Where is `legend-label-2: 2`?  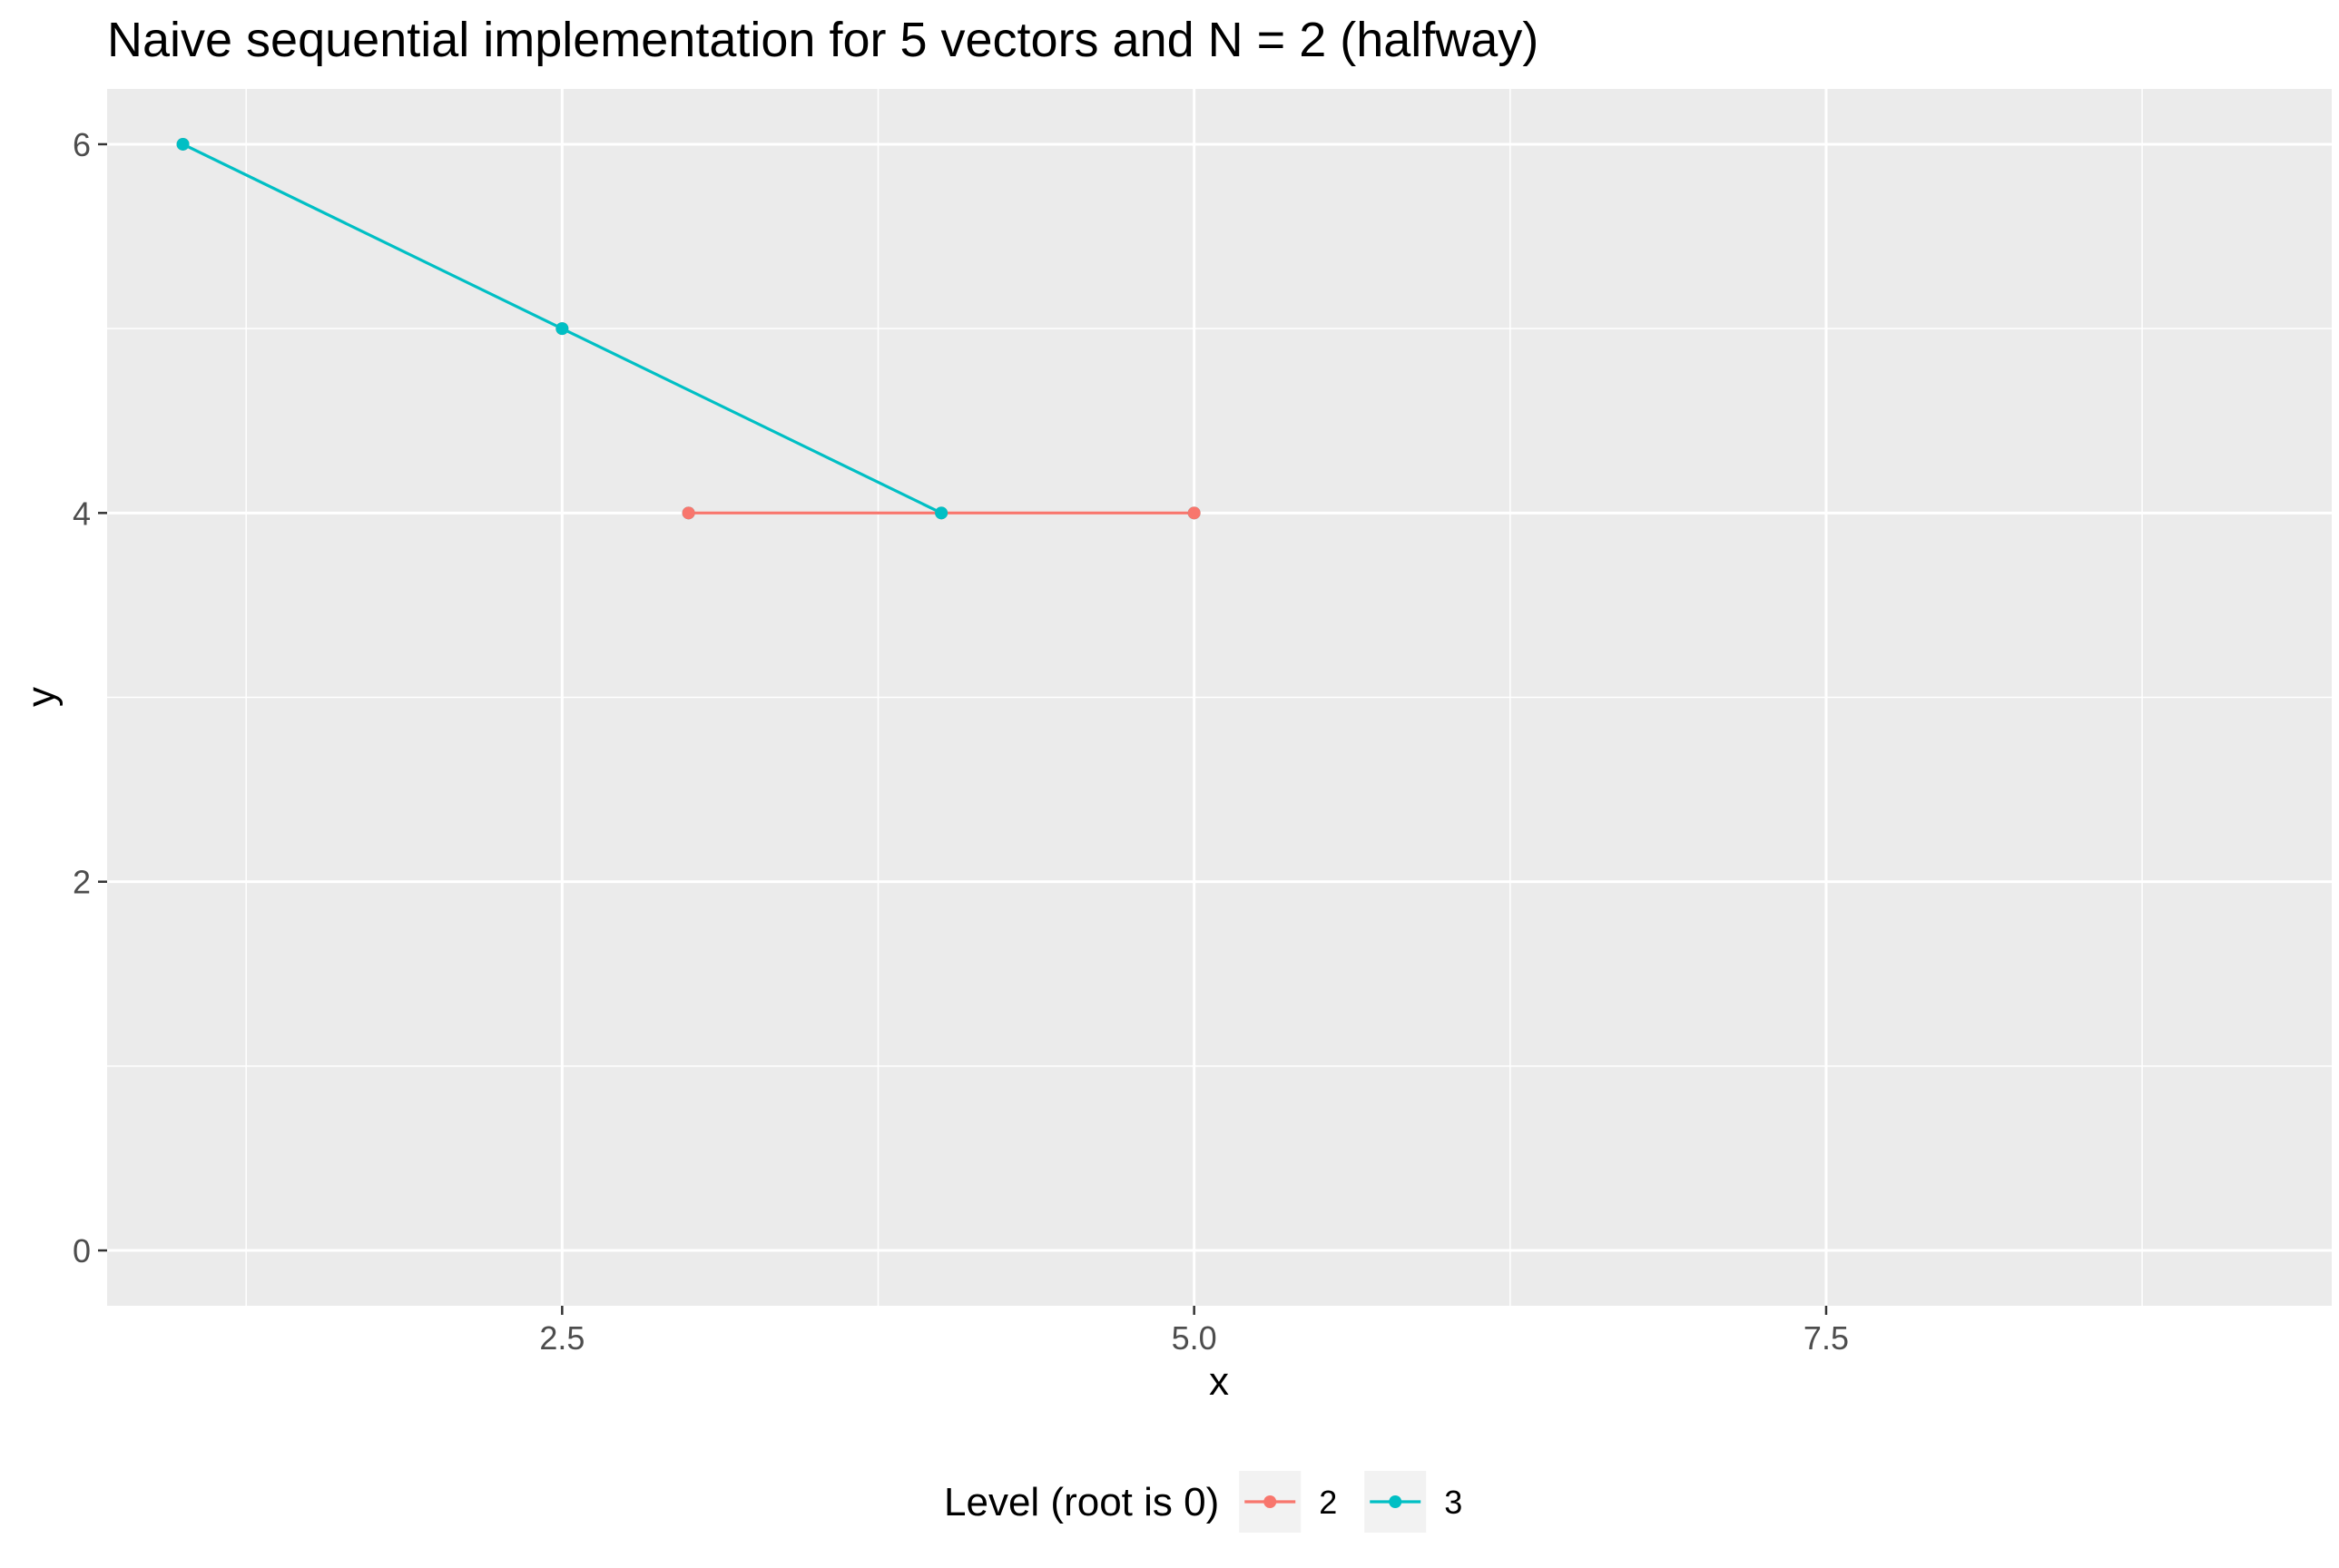 legend-label-2: 2 is located at coordinates (1328, 1502).